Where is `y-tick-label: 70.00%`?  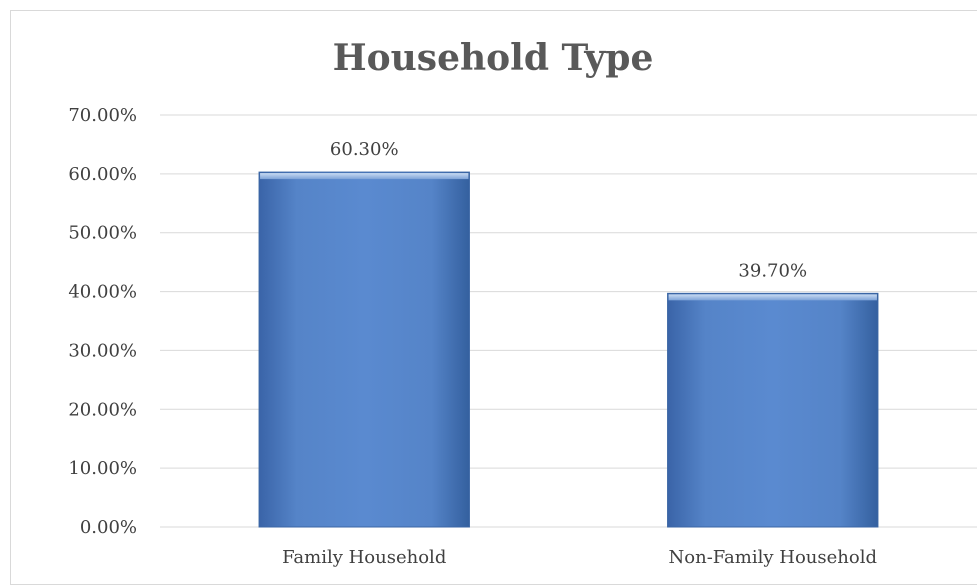
y-tick-label: 70.00% is located at coordinates (102, 115).